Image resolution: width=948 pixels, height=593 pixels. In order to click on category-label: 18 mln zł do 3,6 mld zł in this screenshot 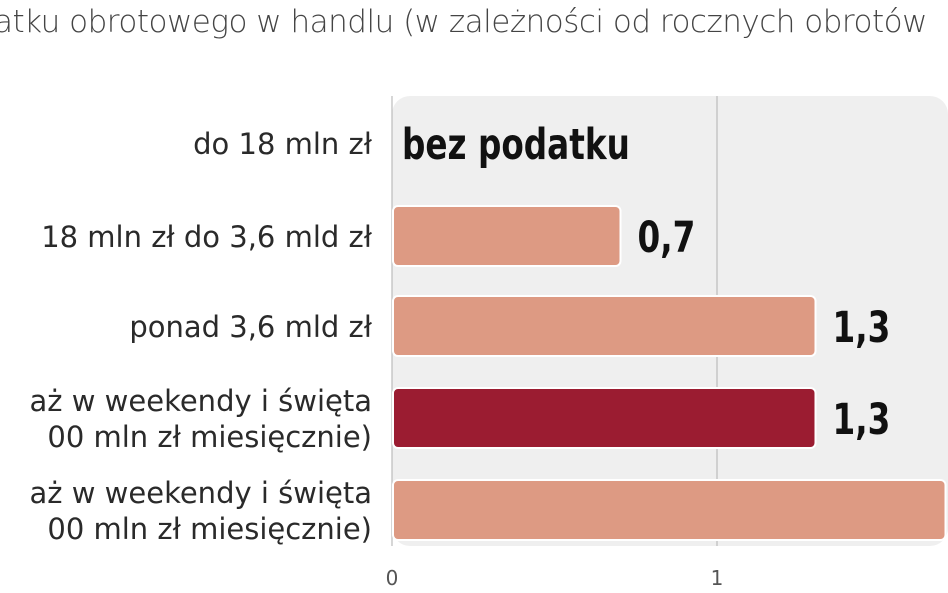, I will do `click(207, 237)`.